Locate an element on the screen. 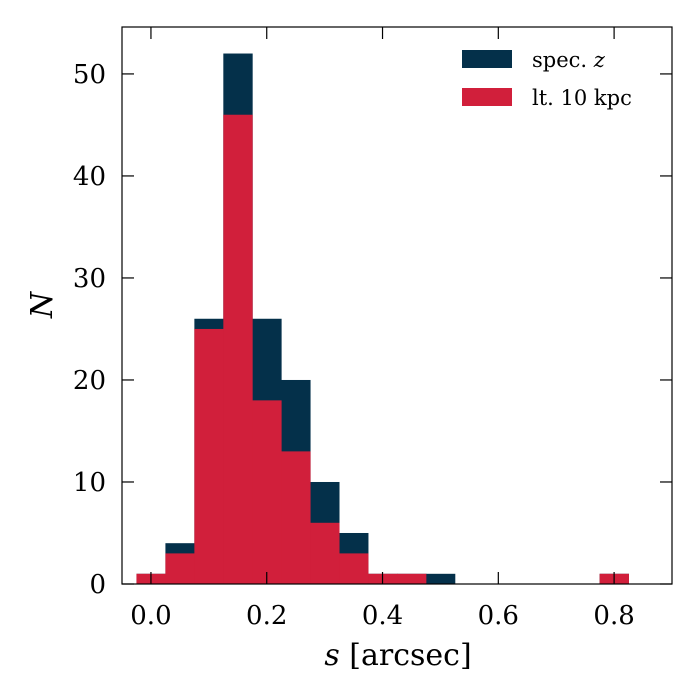 This screenshot has height=700, width=700. legend-label-spec-z: spec. z is located at coordinates (569, 60).